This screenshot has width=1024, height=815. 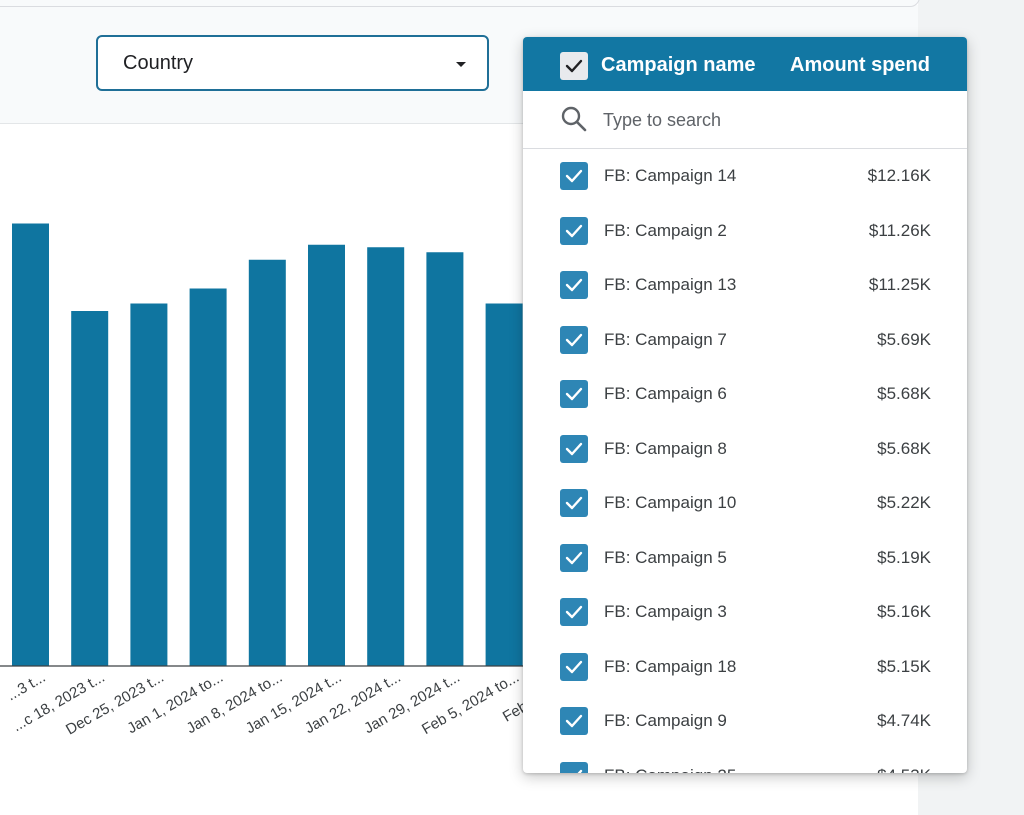 What do you see at coordinates (670, 284) in the screenshot?
I see `campaign-name: FB: Campaign 13` at bounding box center [670, 284].